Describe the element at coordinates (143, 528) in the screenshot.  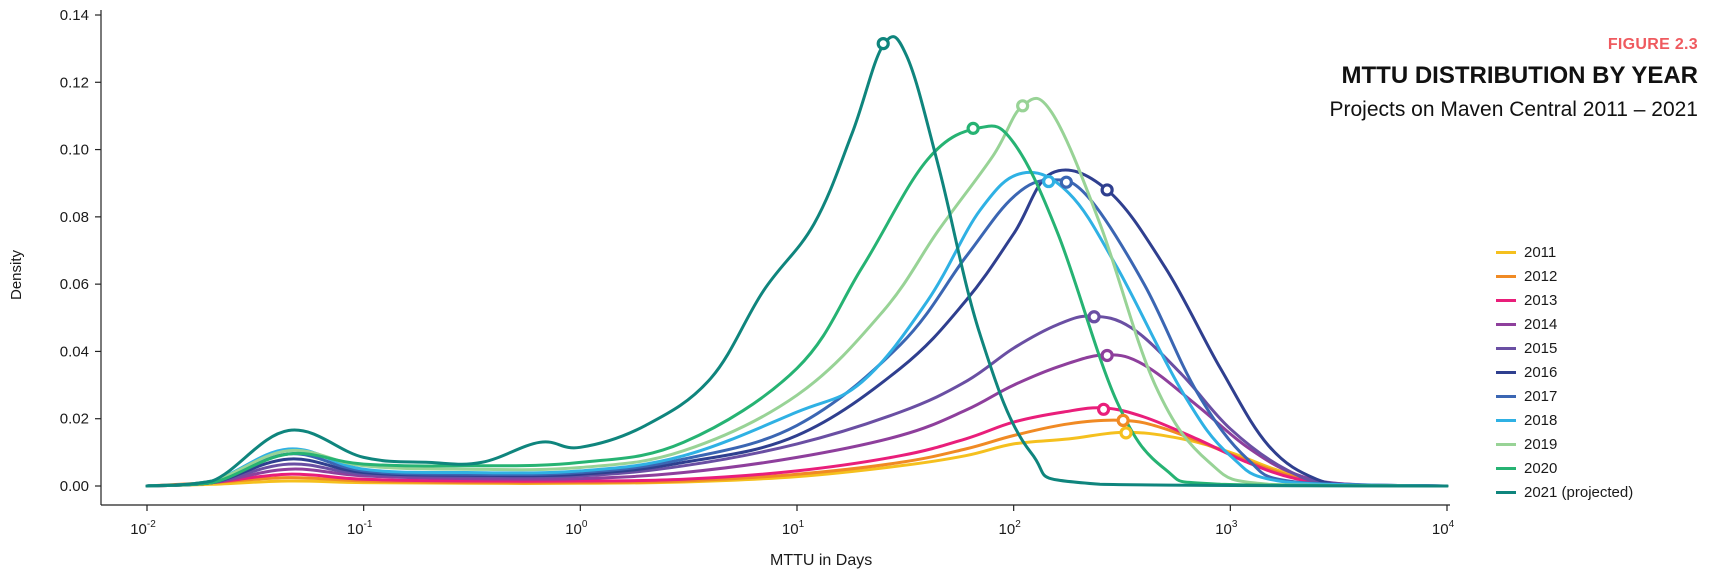
I see `x-tick-label: 10⁻²` at that location.